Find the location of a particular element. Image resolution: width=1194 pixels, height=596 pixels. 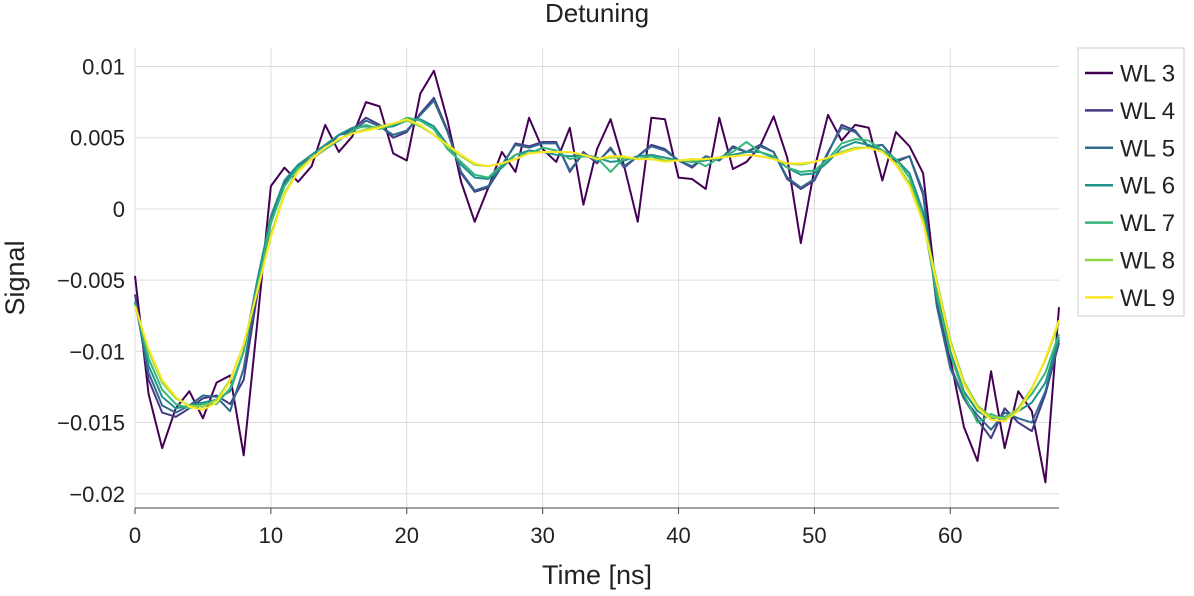

legend-label: WL 4 is located at coordinates (1147, 111).